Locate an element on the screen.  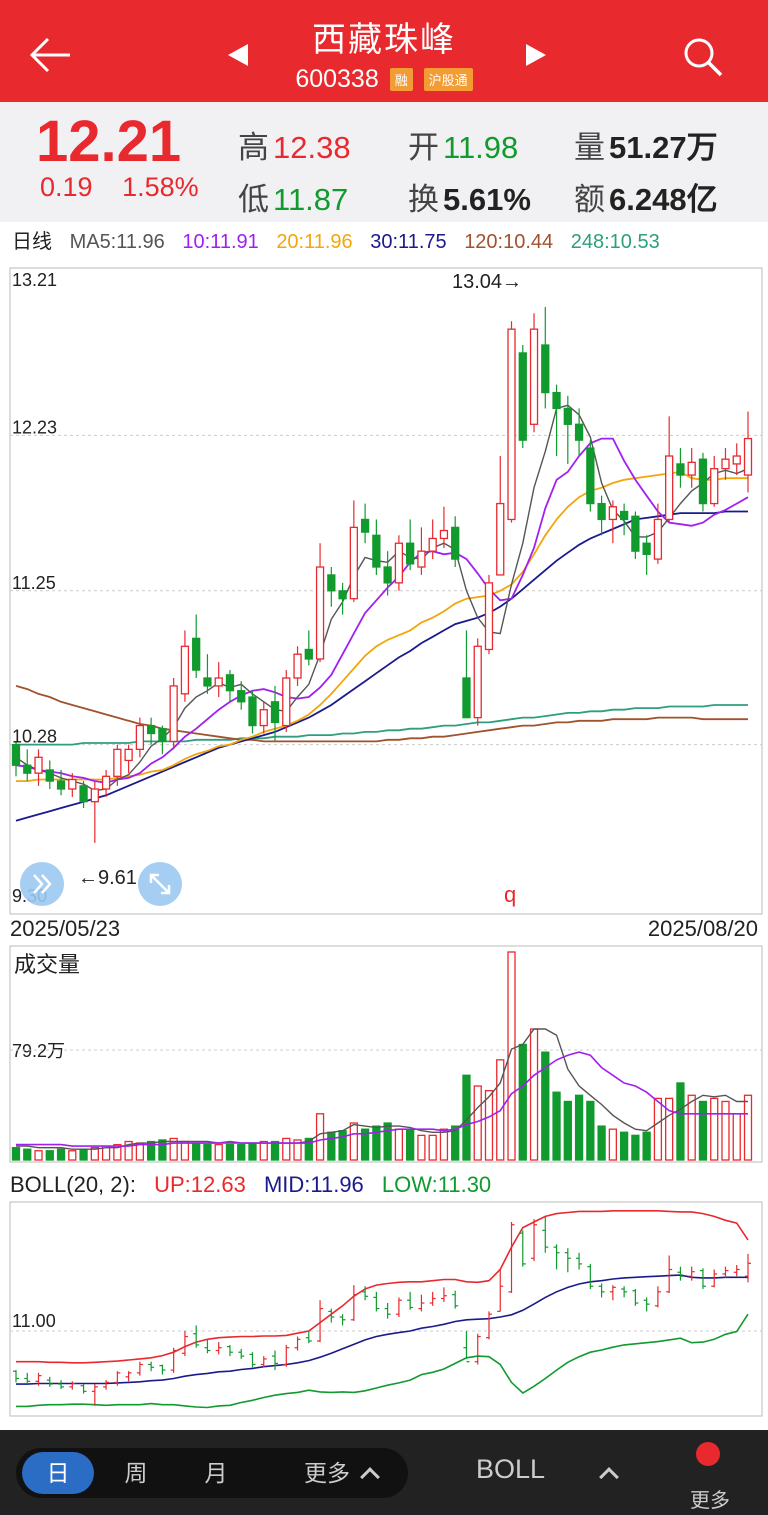
vol-ma5-line is located at coordinates (382, 1089).